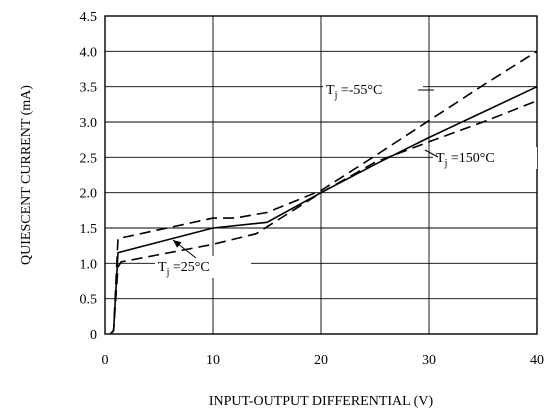 This screenshot has width=558, height=414. I want to click on anno-rest: =25°C, so click(189, 267).